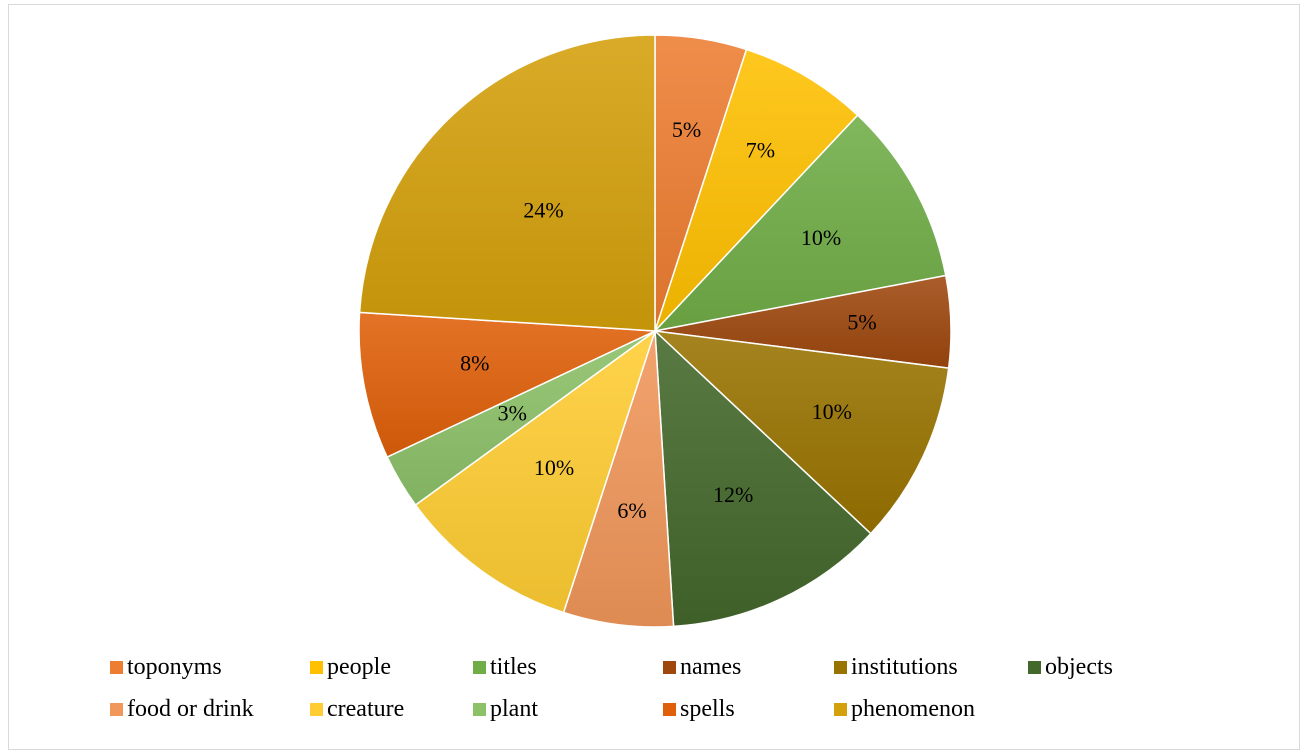  What do you see at coordinates (733, 494) in the screenshot?
I see `data-label-objects: 12%` at bounding box center [733, 494].